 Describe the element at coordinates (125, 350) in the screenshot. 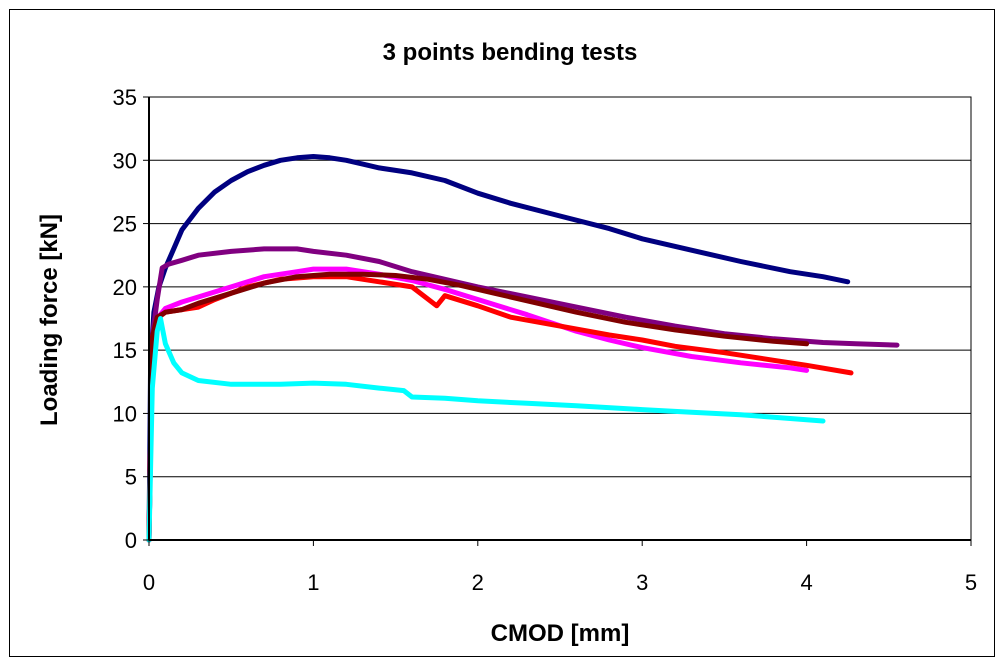

I see `y-tick-label: 15` at that location.